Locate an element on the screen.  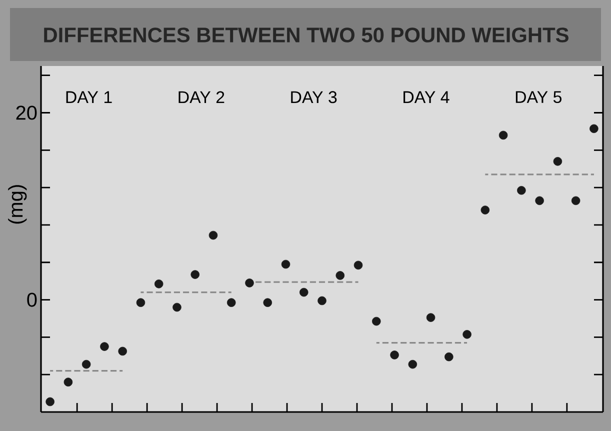
annotation: DAY 2 is located at coordinates (201, 97).